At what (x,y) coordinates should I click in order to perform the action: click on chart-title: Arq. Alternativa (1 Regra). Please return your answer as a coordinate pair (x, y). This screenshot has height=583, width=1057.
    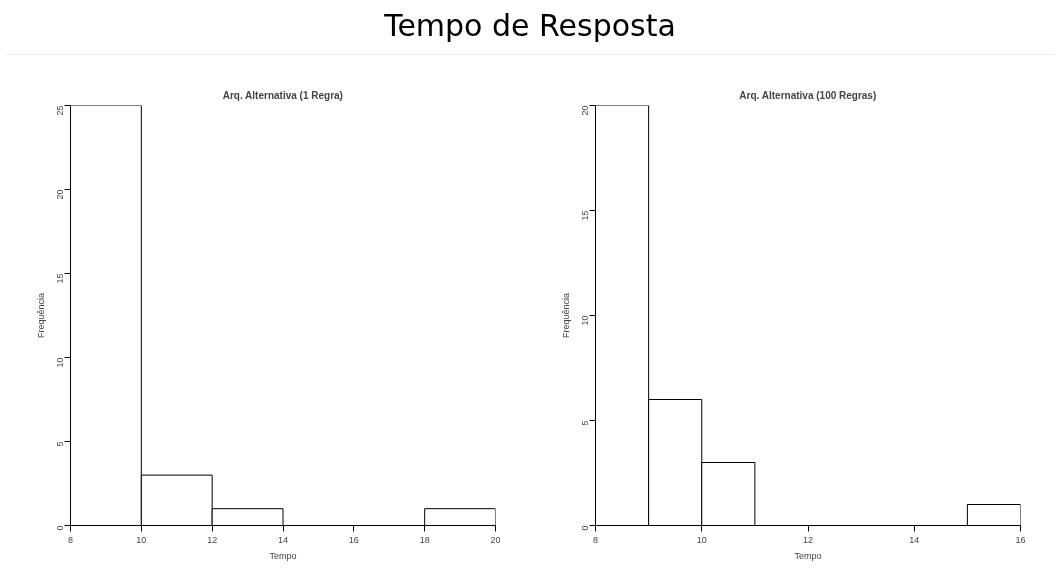
    Looking at the image, I should click on (282, 95).